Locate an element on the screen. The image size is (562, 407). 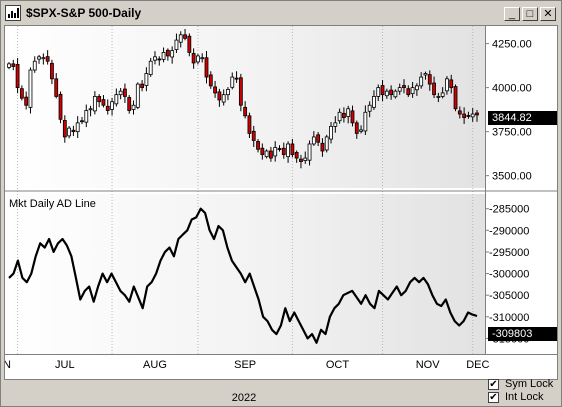
y-tick-label: -290000 is located at coordinates (509, 231).